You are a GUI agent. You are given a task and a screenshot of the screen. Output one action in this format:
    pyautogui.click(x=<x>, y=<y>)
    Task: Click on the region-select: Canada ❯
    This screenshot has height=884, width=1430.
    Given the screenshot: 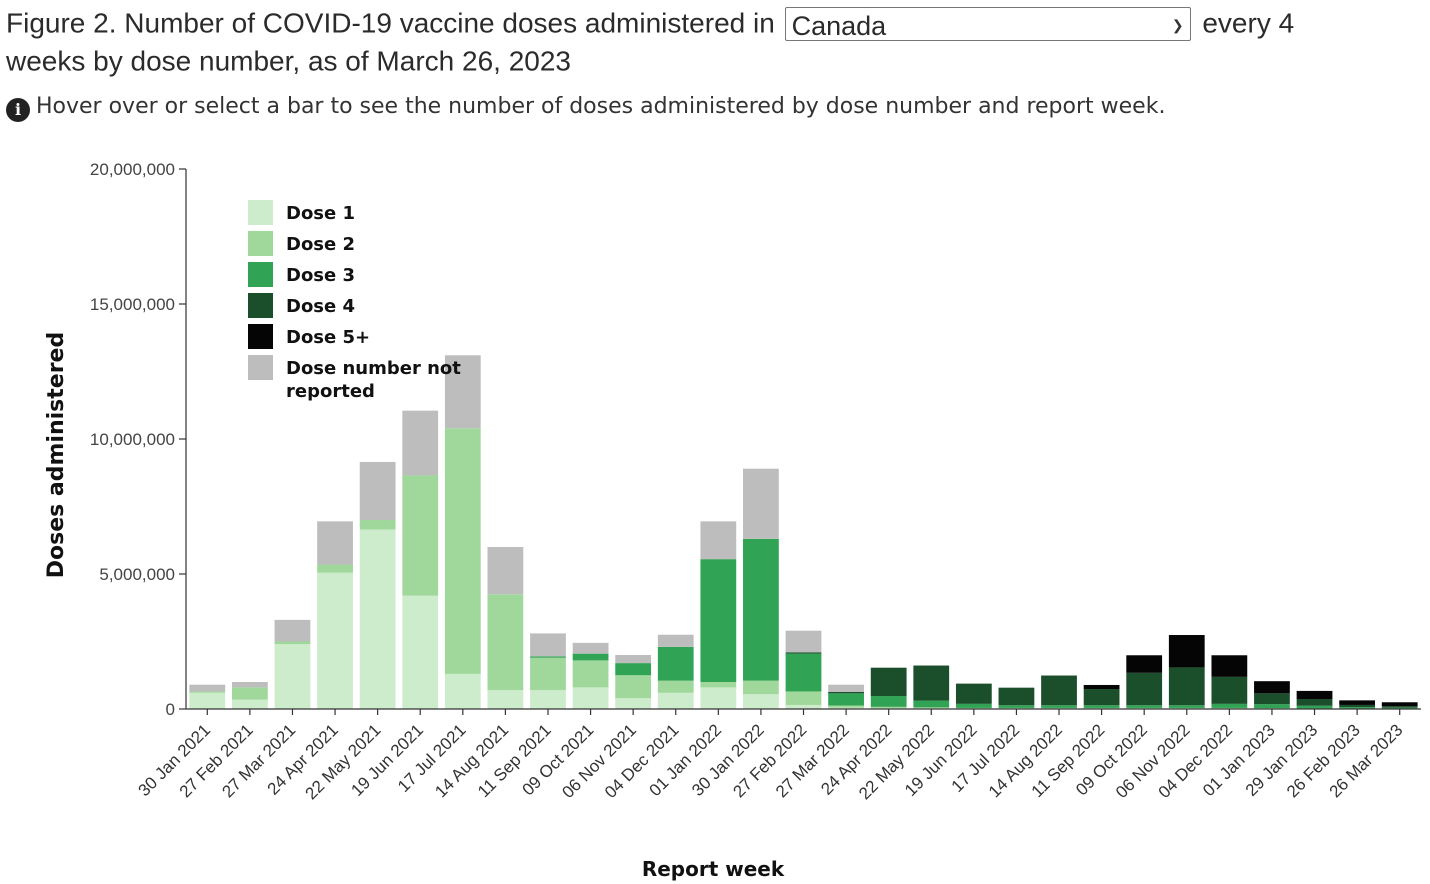 What is the action you would take?
    pyautogui.click(x=987, y=23)
    